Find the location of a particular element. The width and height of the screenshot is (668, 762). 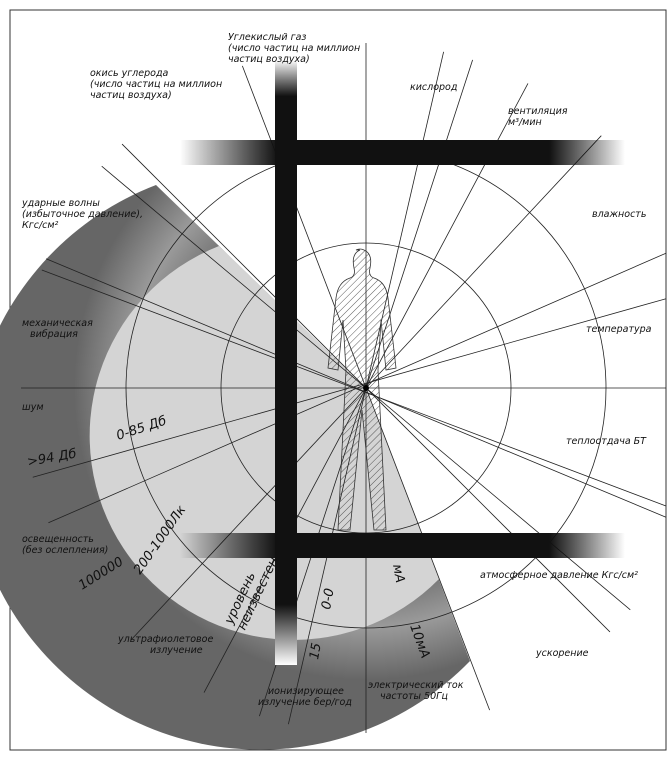

label: ускорение is located at coordinates (562, 653).